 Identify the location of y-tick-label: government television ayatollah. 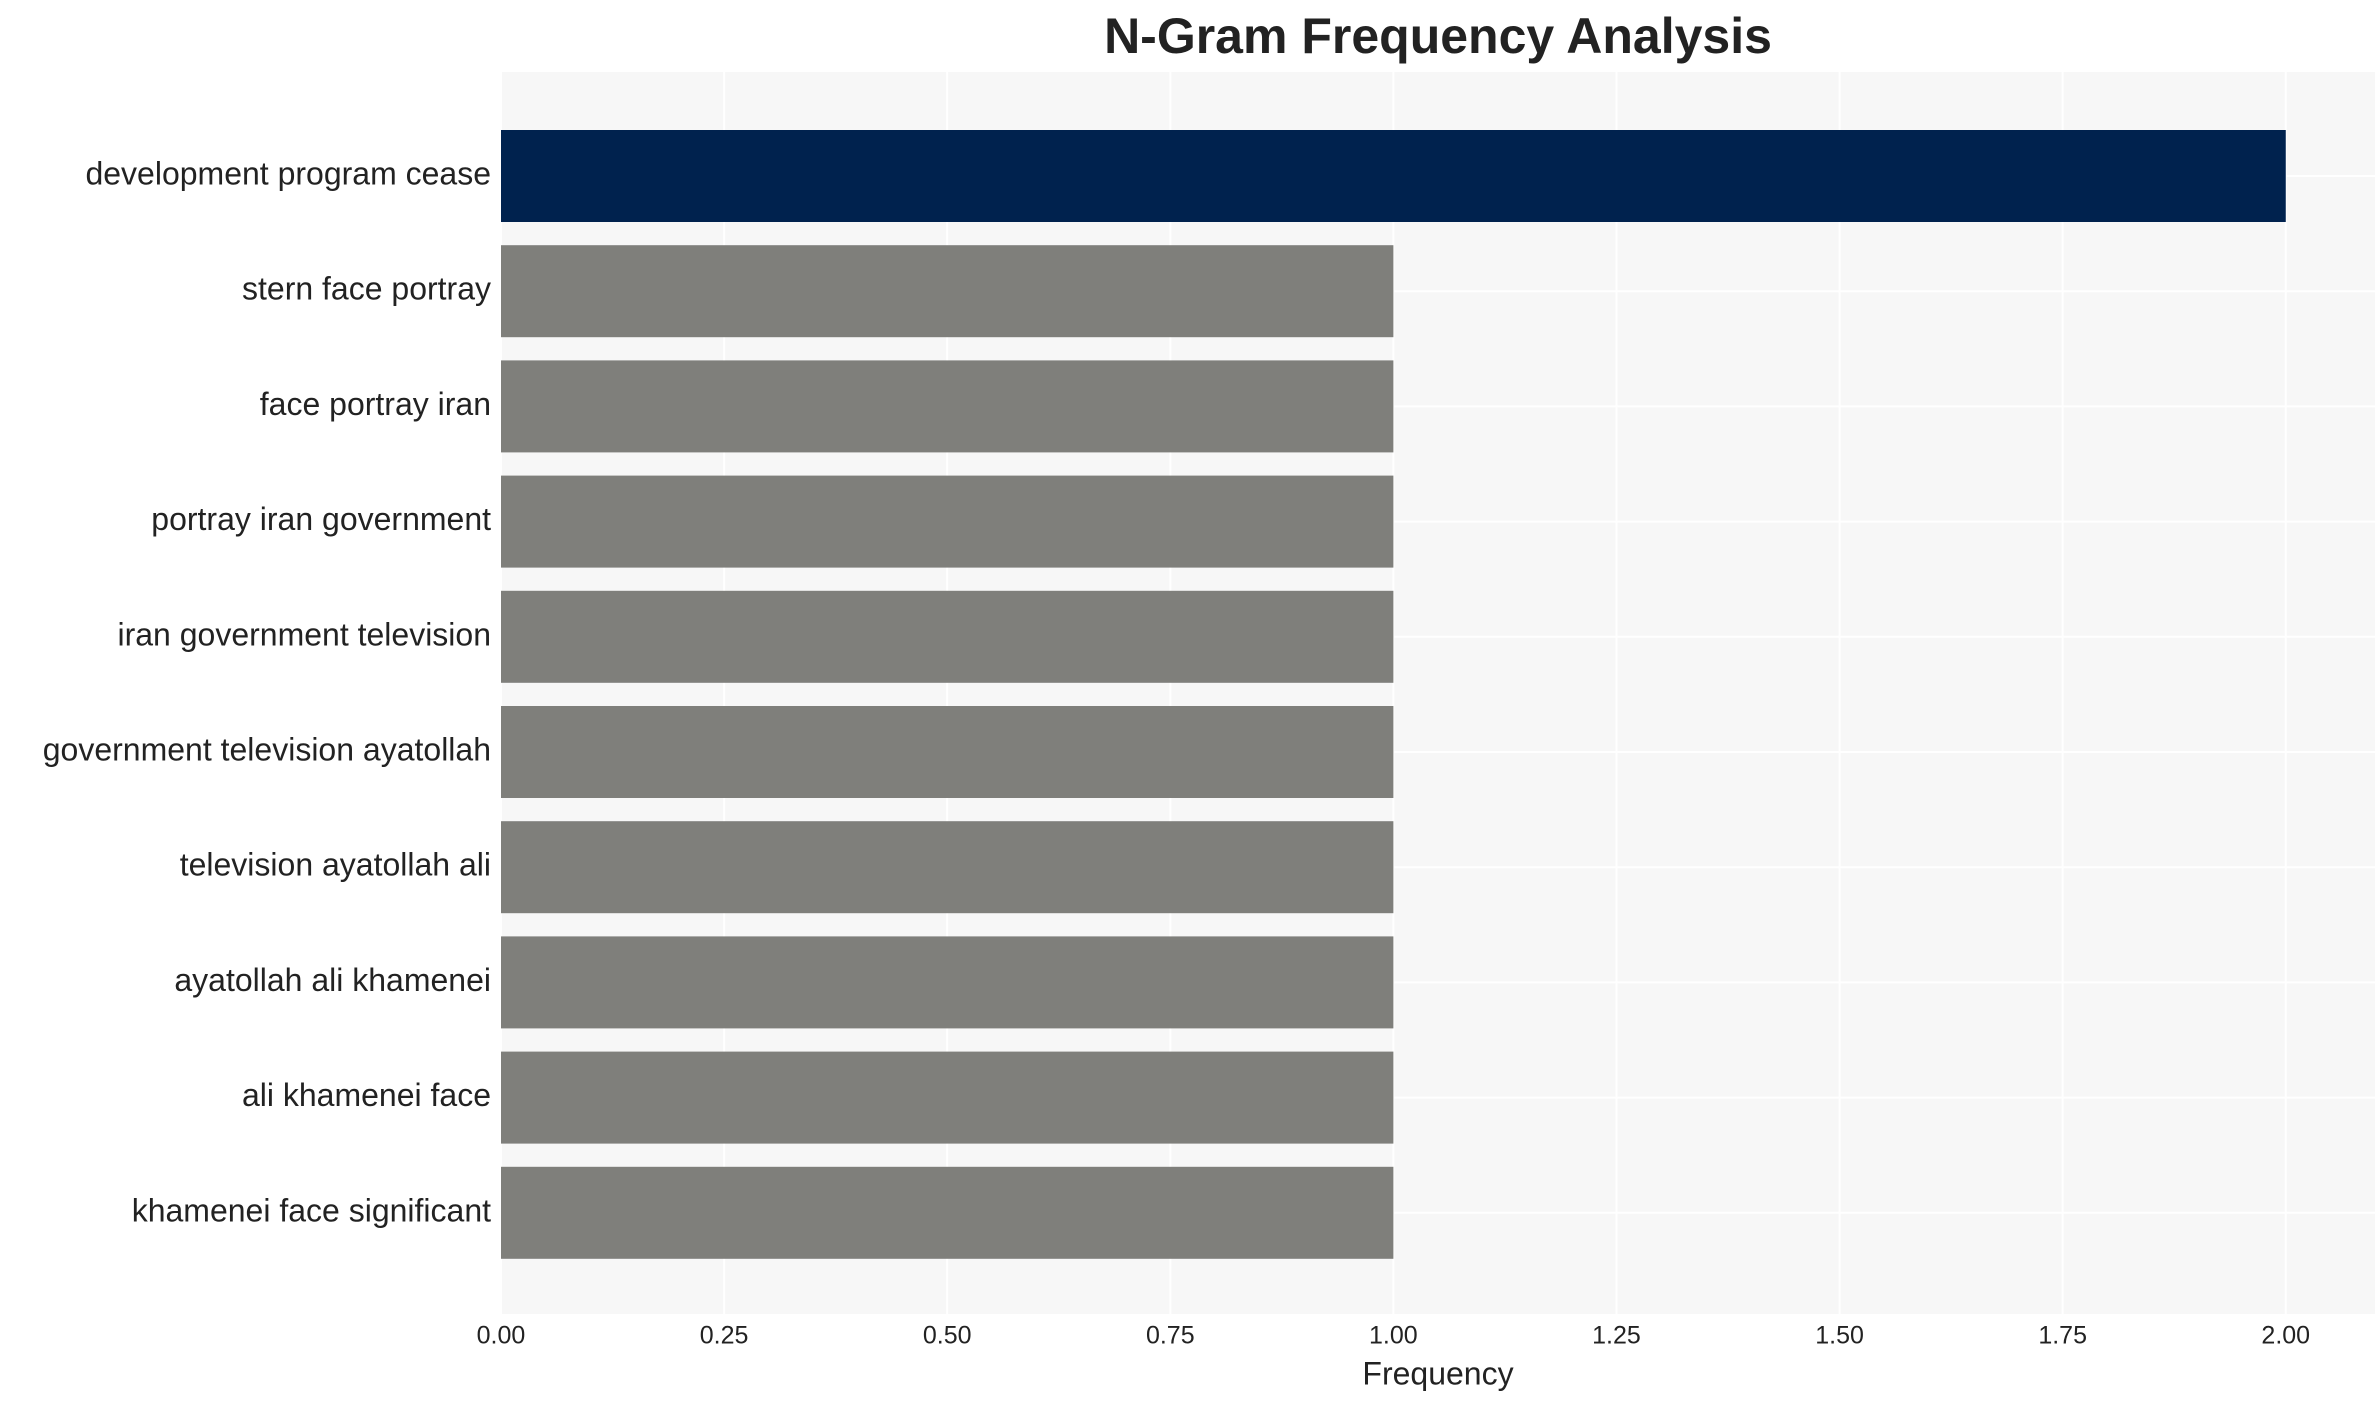
(267, 749).